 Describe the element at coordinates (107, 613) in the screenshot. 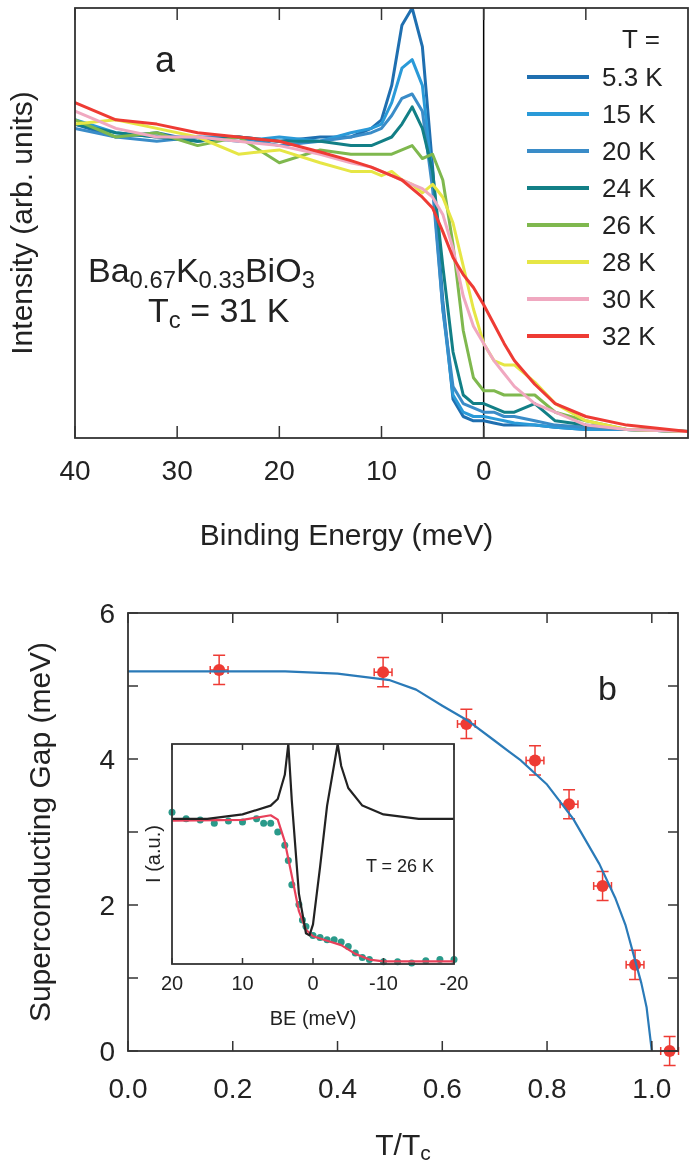

I see `y-tick-label: 6` at that location.